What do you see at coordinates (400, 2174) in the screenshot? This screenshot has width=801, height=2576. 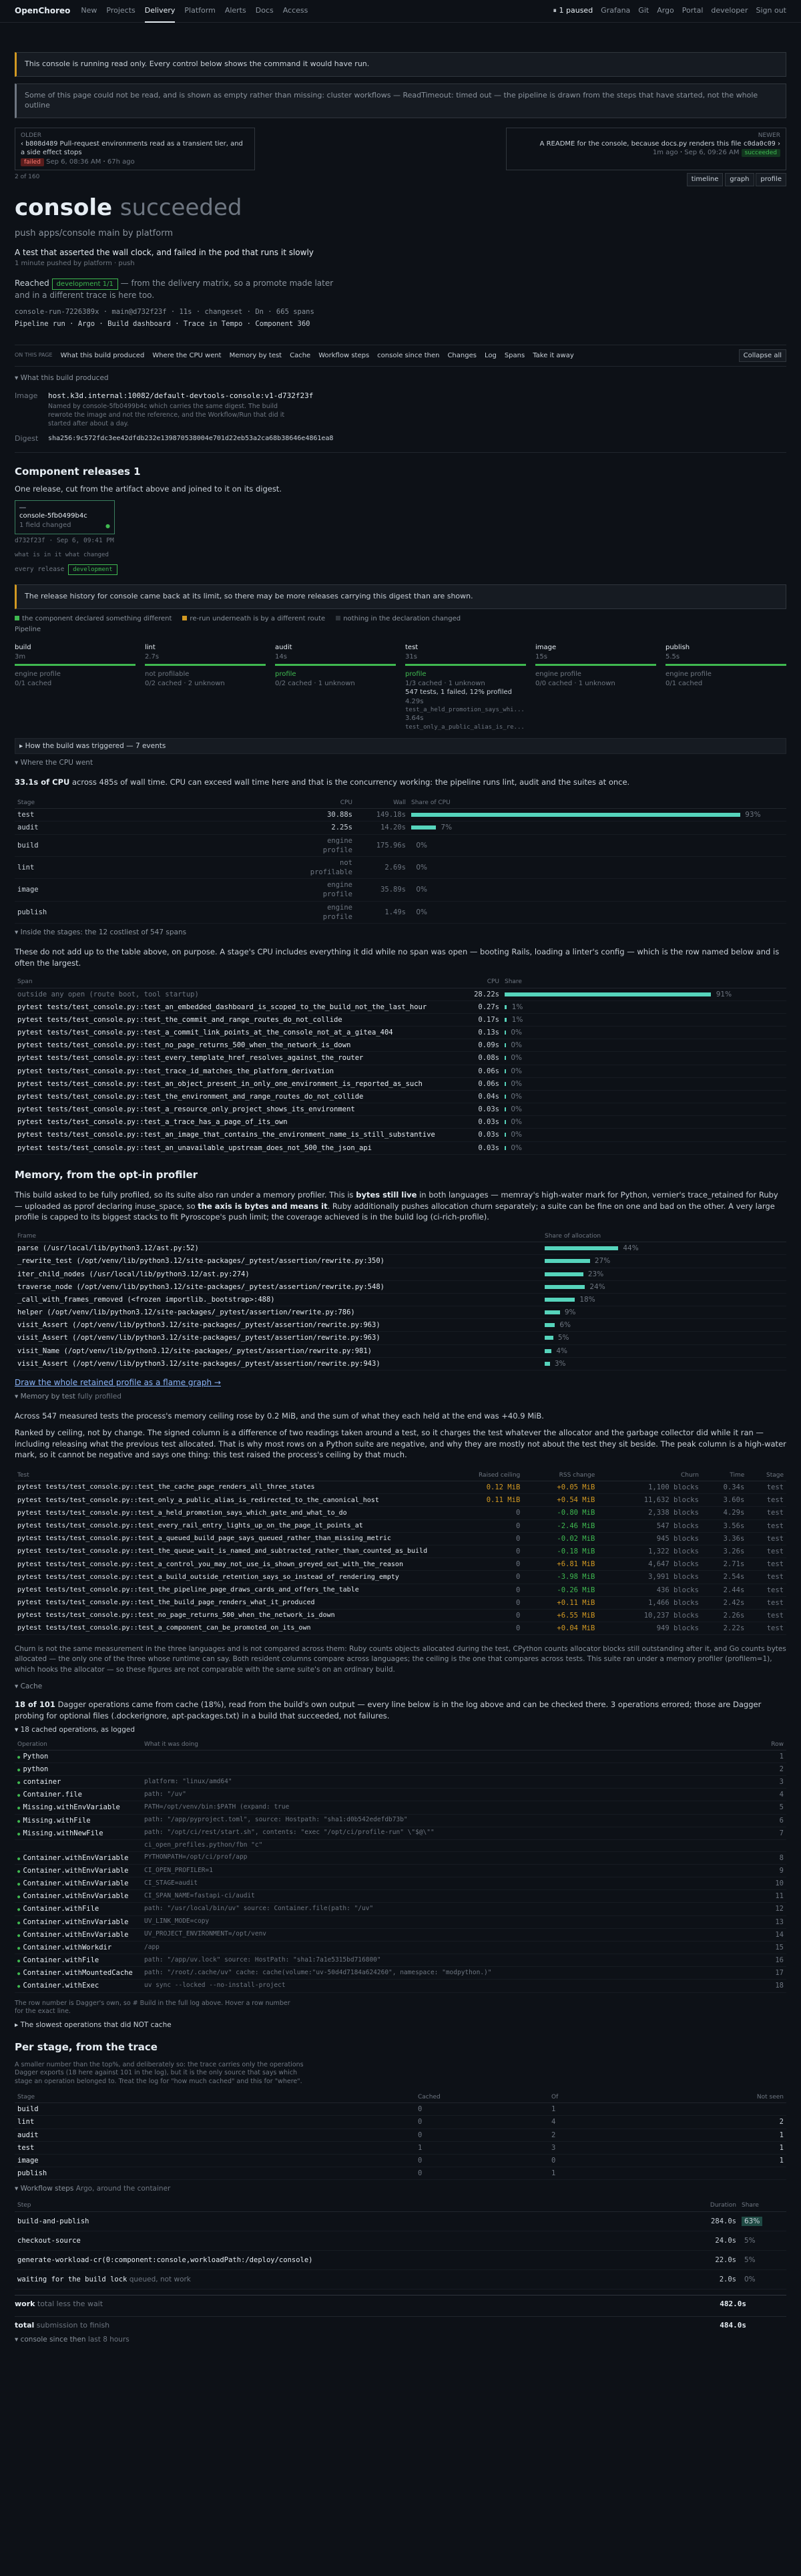 I see `perstage-row: publish 0 1` at bounding box center [400, 2174].